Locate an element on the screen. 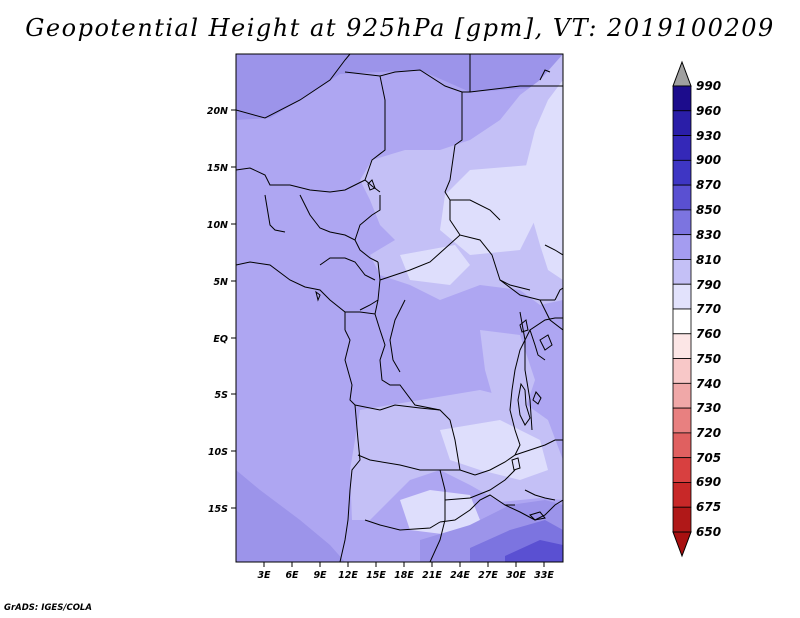  colorbar-label: 870 is located at coordinates (708, 185).